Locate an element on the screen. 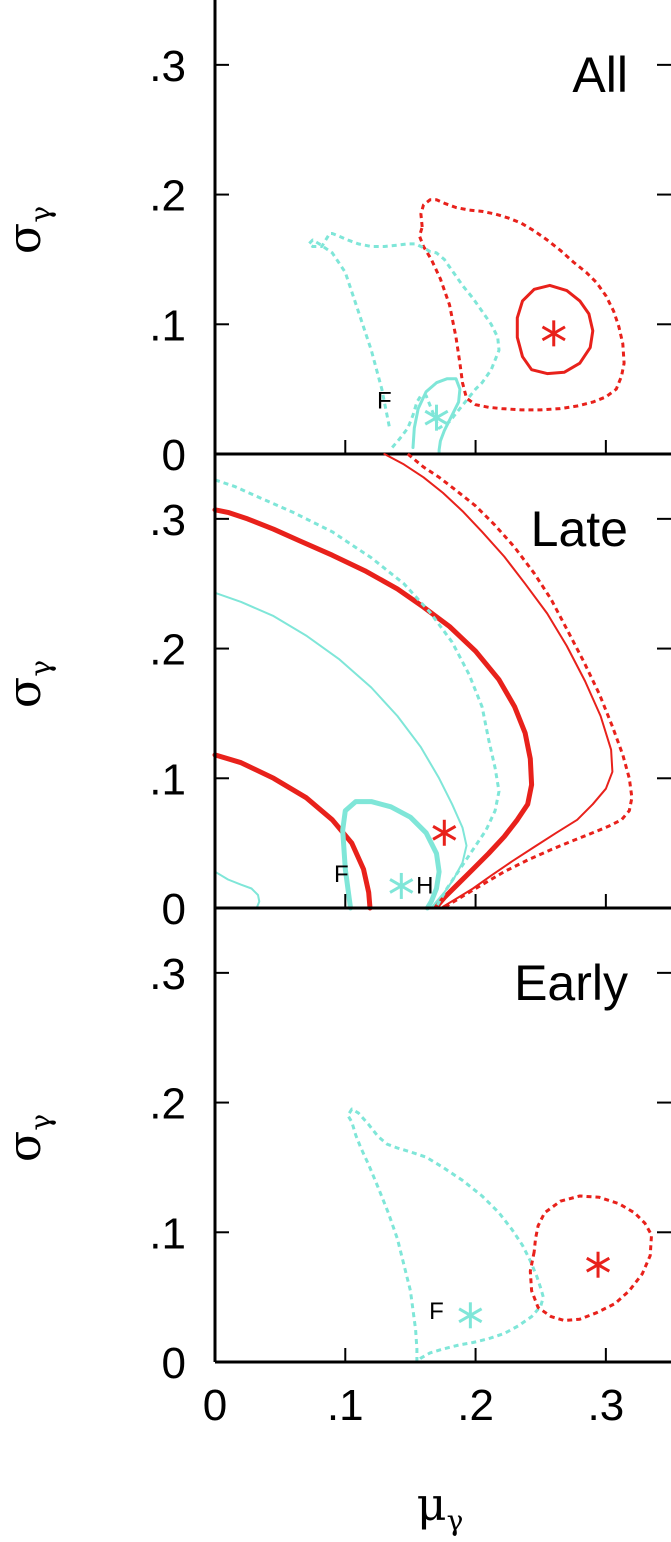 The width and height of the screenshot is (671, 1542). x-axis-symbol: μ is located at coordinates (432, 1504).